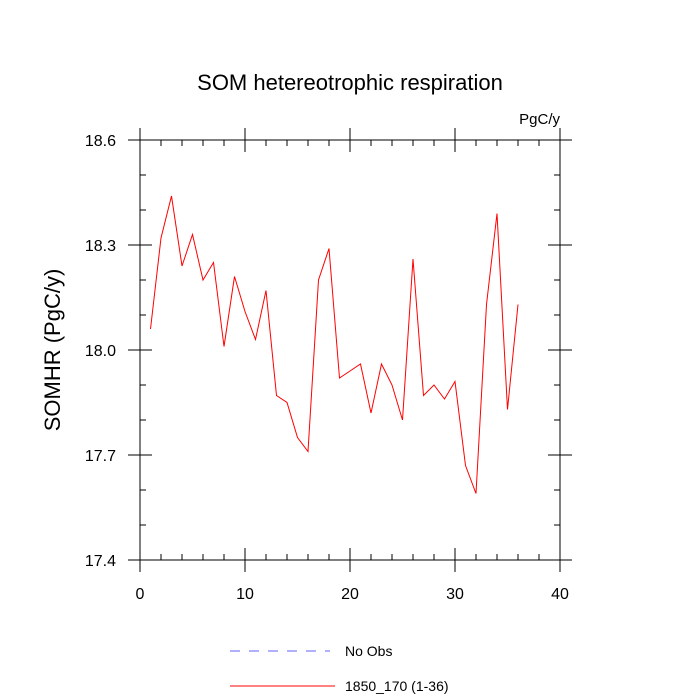  I want to click on chart-title: SOM hetereotrophic respiration, so click(350, 82).